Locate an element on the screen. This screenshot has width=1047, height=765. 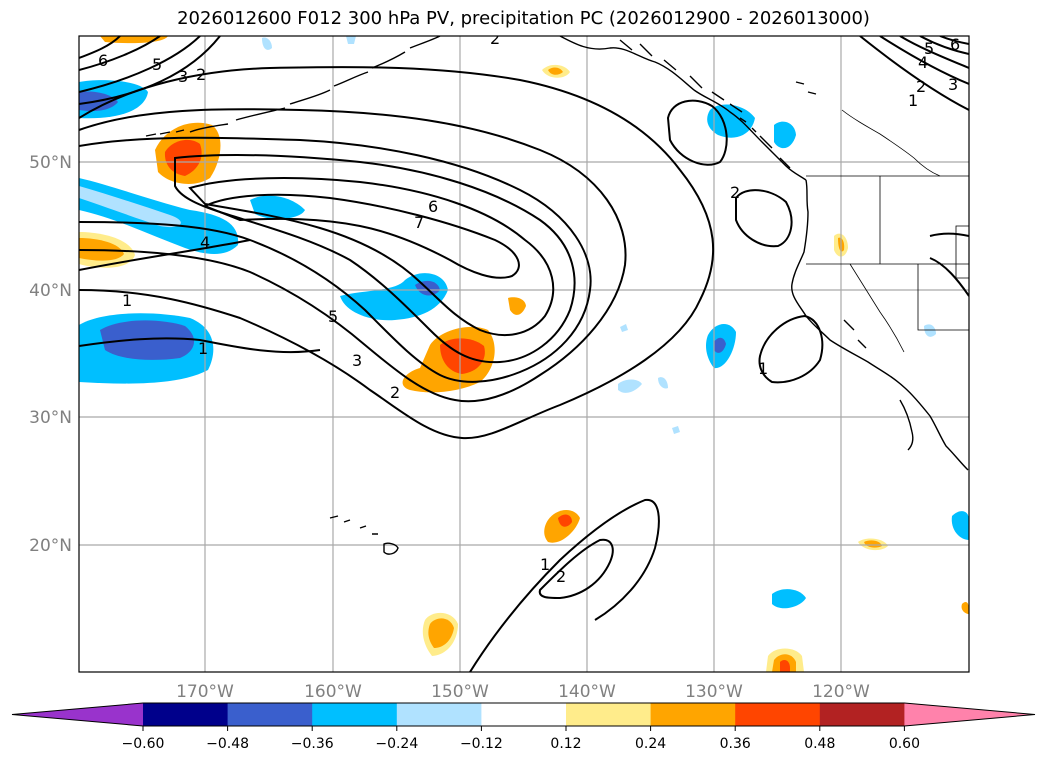
colorbar-tick-label: 0.48 is located at coordinates (819, 744).